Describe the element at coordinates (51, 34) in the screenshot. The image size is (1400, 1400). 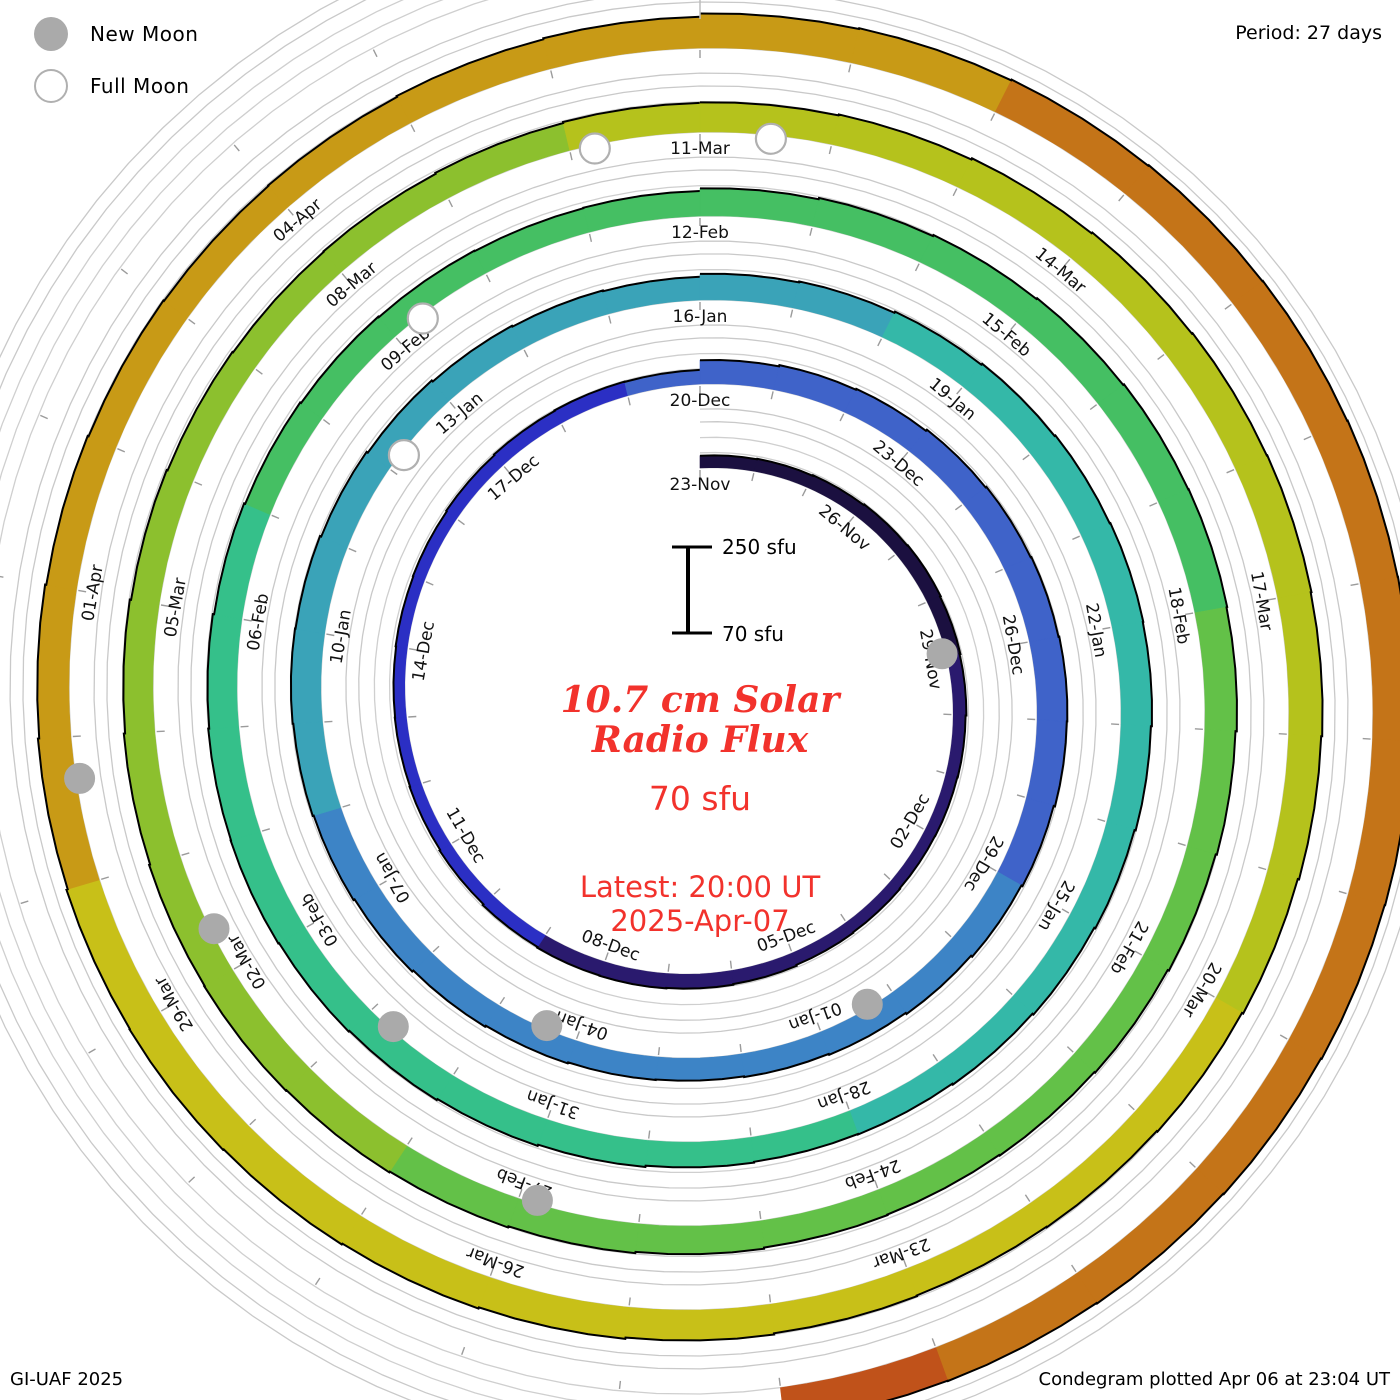
I see `new-moon-icon` at that location.